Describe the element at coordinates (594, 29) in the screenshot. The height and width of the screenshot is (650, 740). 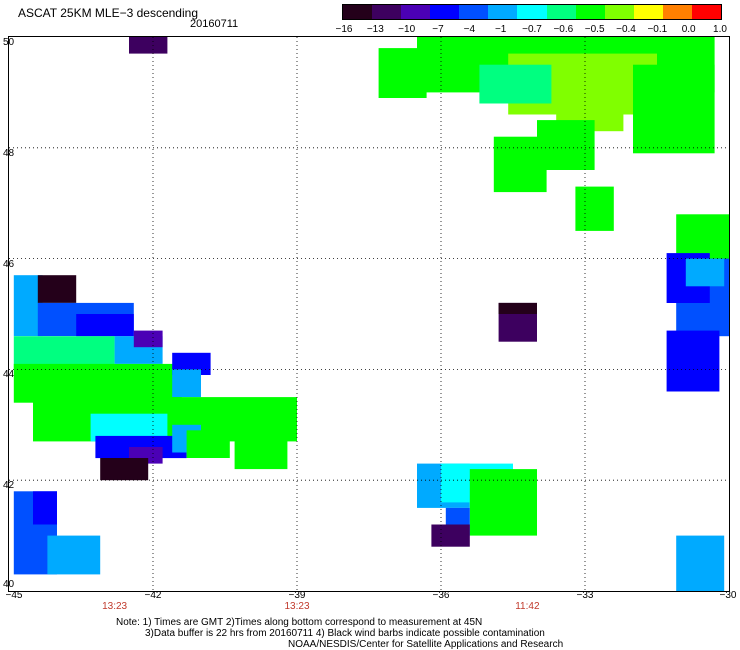
I see `colorbar-tick-label: −0.5` at that location.